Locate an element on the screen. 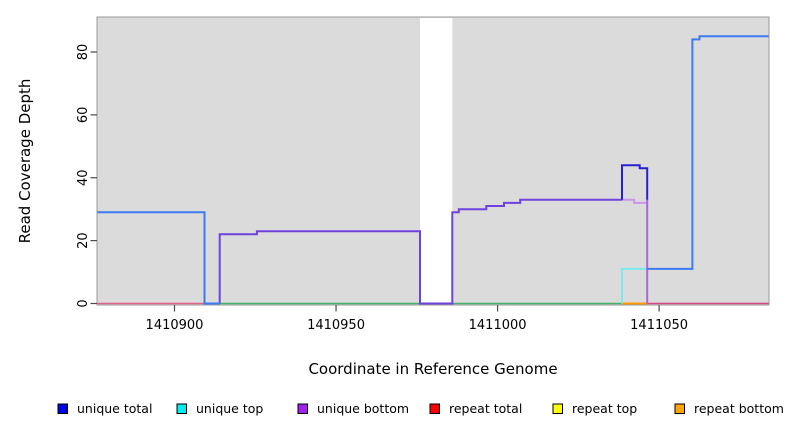 This screenshot has height=432, width=792. x-tick-label: 1410950 is located at coordinates (336, 325).